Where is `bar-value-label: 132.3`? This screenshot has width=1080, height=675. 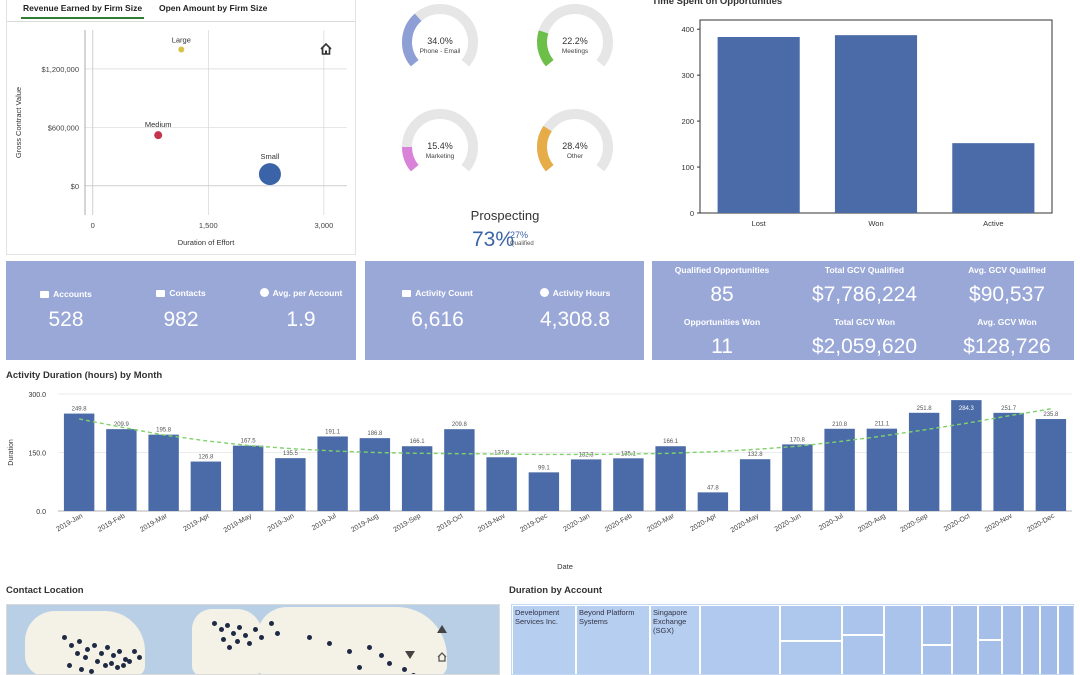
bar-value-label: 132.3 is located at coordinates (587, 455).